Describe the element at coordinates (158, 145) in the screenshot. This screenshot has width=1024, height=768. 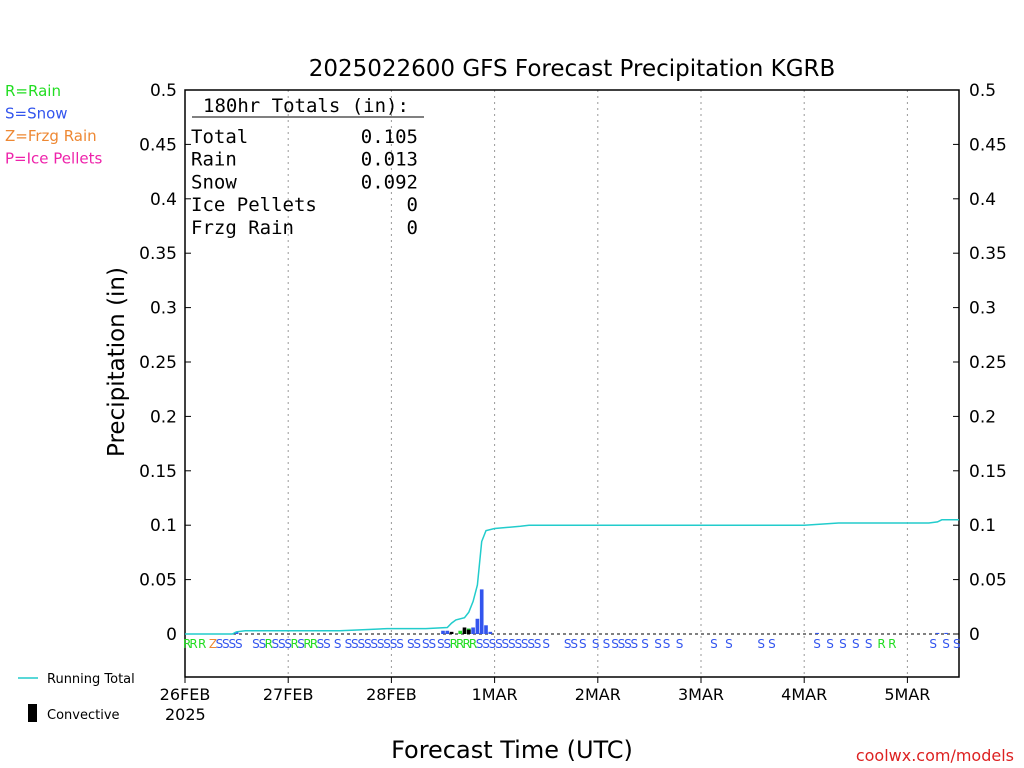
I see `y-tick-label-left: 0.45` at that location.